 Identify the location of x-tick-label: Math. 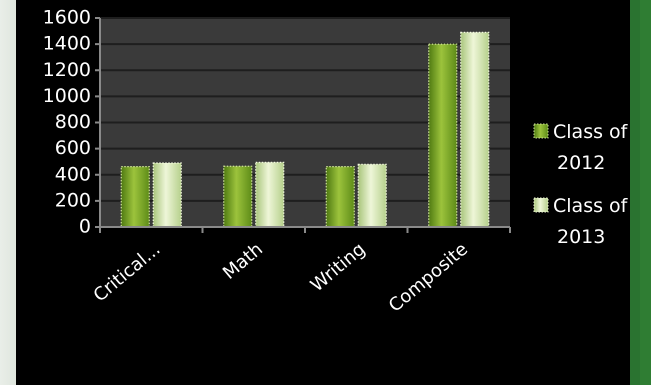
(243, 261).